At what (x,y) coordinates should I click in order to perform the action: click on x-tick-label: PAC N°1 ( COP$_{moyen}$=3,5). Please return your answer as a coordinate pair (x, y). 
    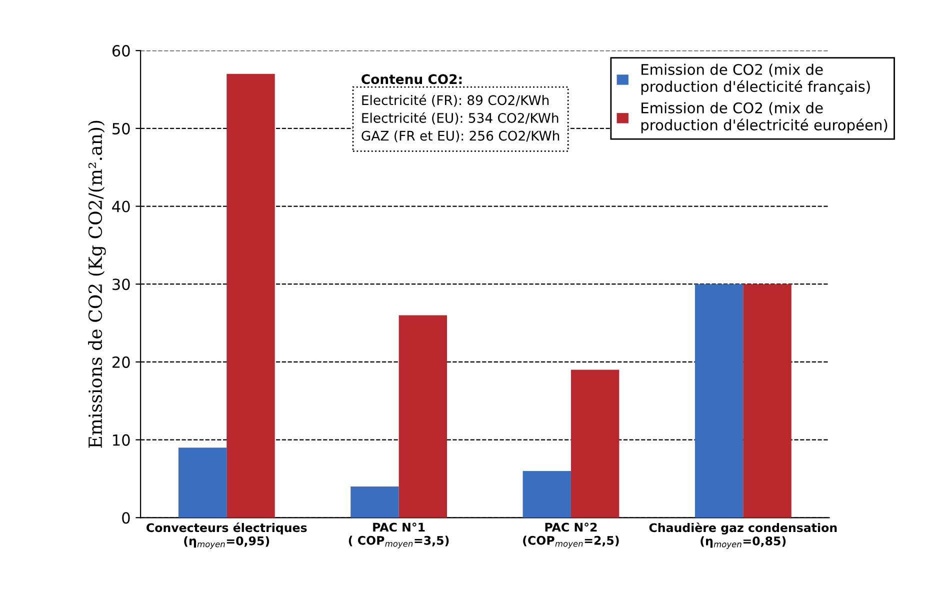
    Looking at the image, I should click on (398, 535).